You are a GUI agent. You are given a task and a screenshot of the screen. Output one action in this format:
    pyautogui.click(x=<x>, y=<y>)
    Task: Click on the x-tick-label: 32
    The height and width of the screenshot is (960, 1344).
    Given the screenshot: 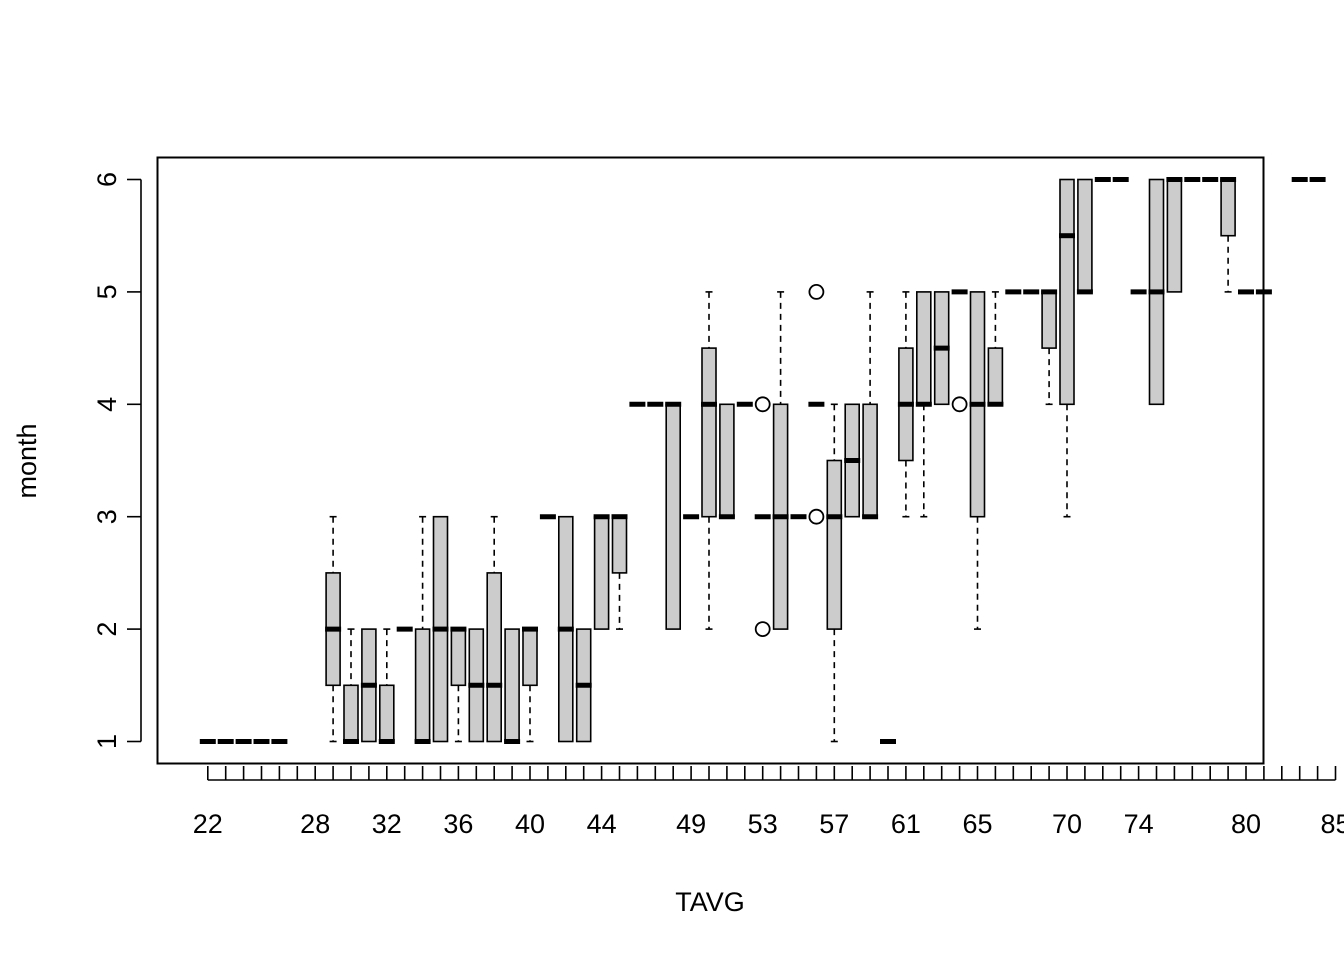 What is the action you would take?
    pyautogui.click(x=387, y=824)
    